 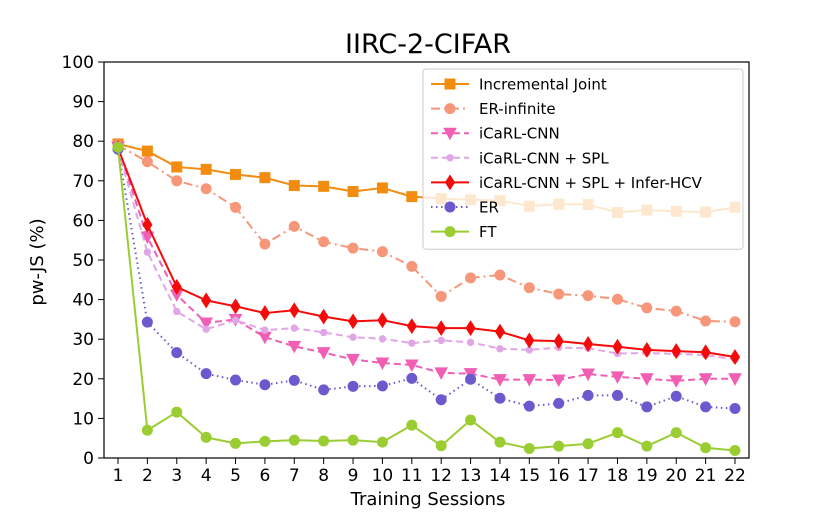 I want to click on x-tick-label: 9, so click(x=353, y=476).